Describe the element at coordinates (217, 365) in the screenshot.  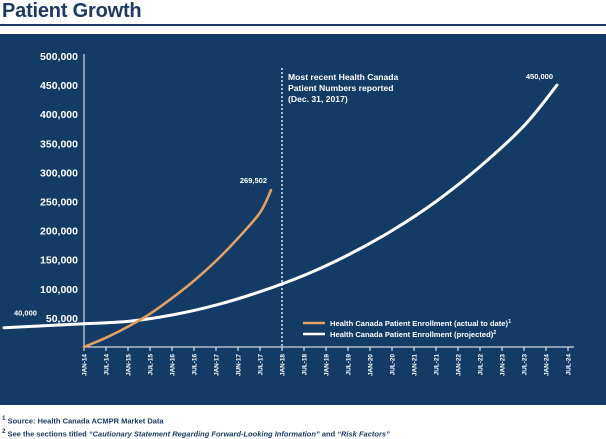
I see `x-tick-label: JAN-17` at that location.